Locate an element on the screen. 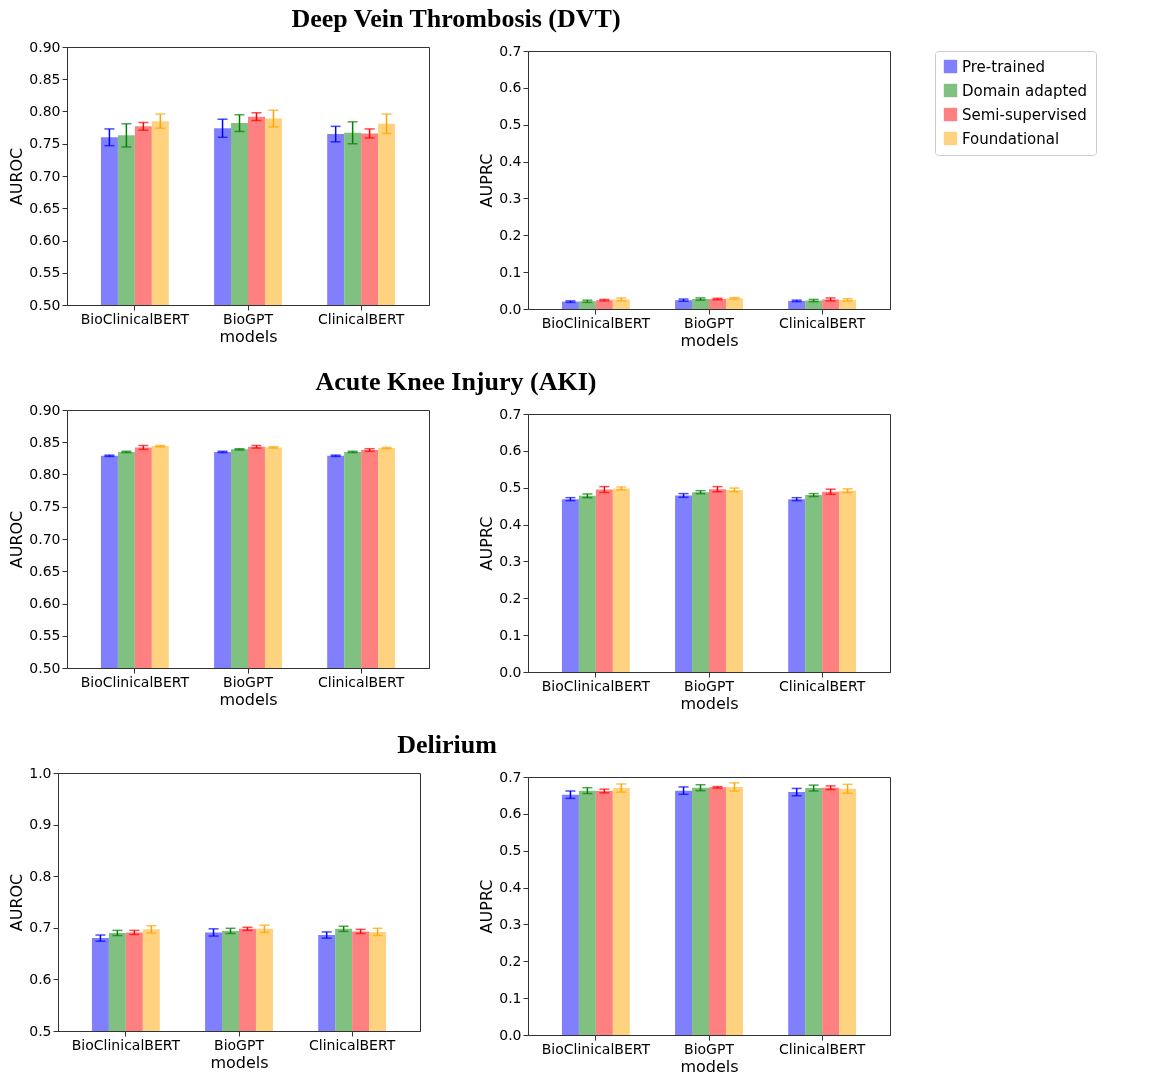 This screenshot has width=1160, height=1083. y-tick-label: 1.0 is located at coordinates (40, 772).